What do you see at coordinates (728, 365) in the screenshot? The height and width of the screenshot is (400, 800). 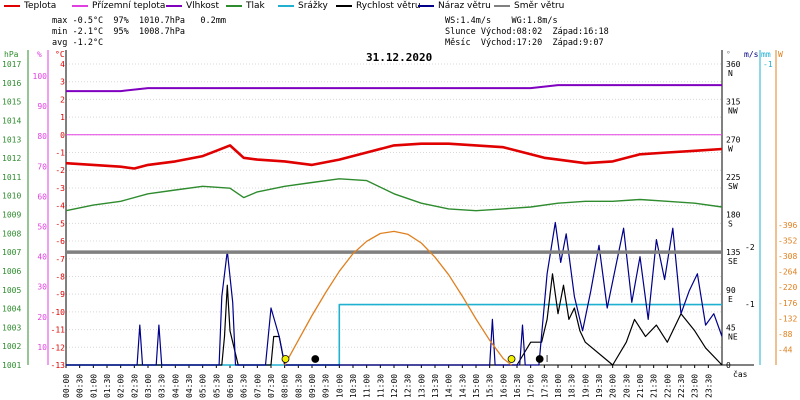 I see `dir-tick-label: 0` at bounding box center [728, 365].